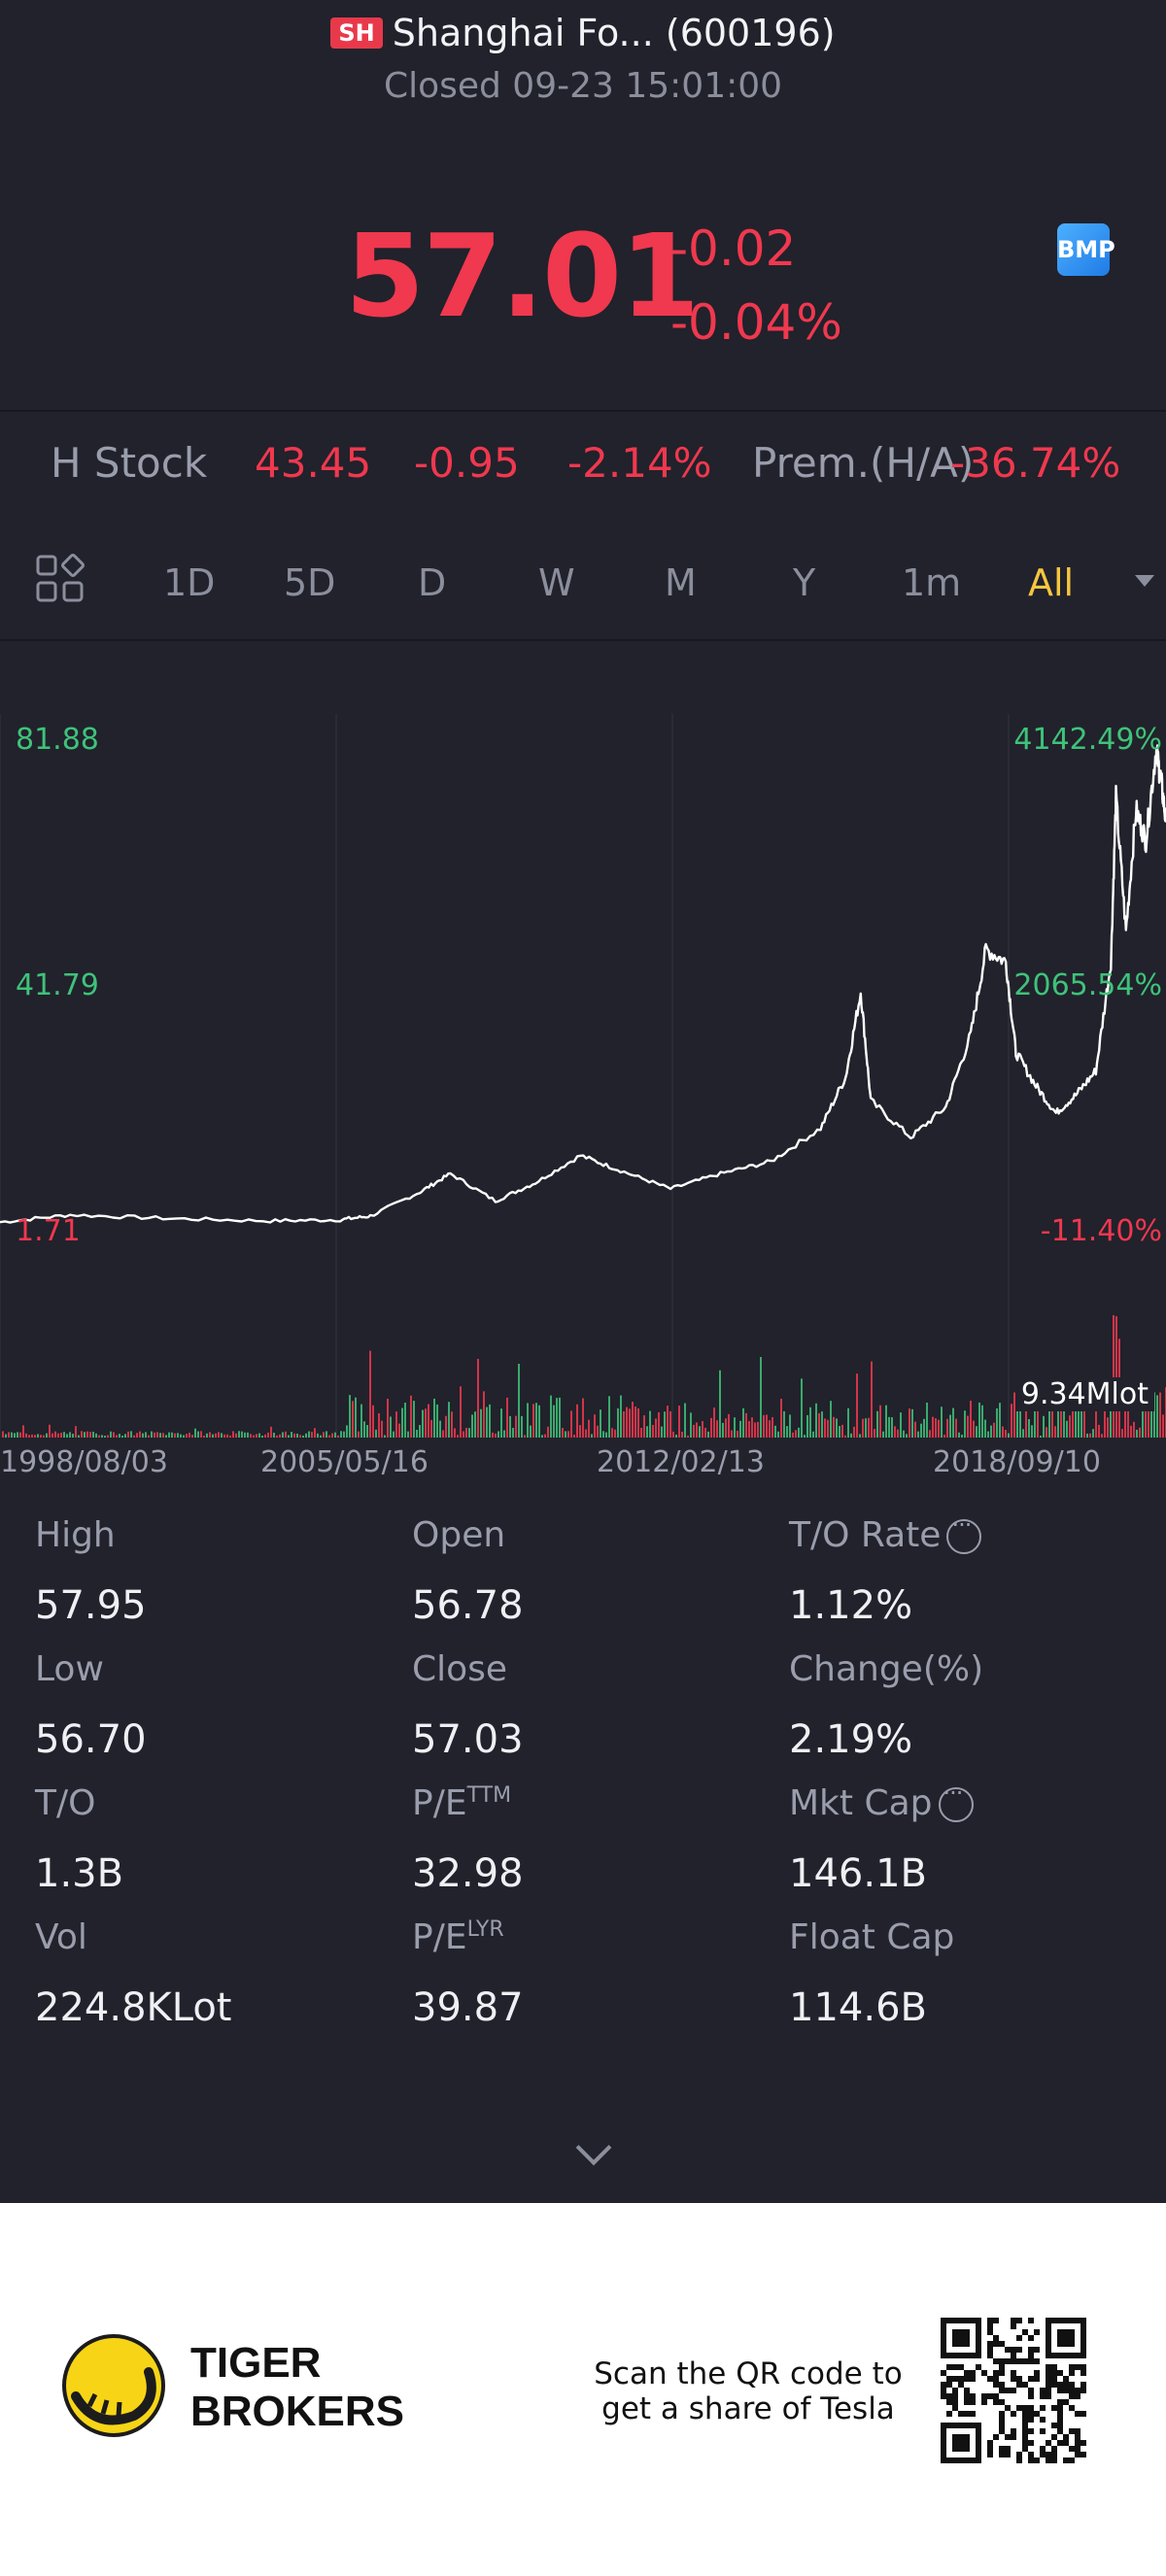 This screenshot has height=2576, width=1166. Describe the element at coordinates (133, 2007) in the screenshot. I see `stat-value-volume: 224.8KLot` at that location.